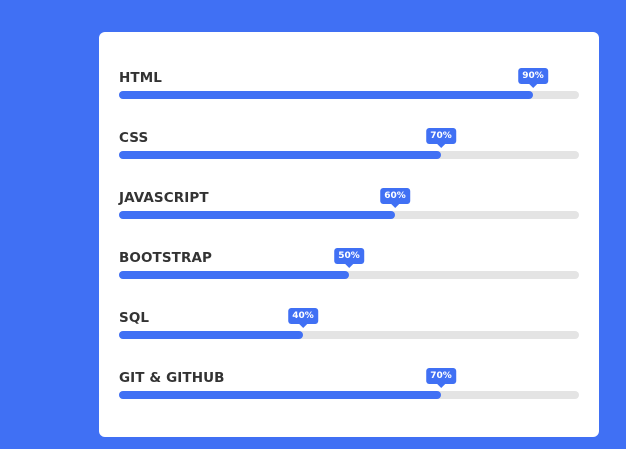 This screenshot has width=626, height=449. I want to click on skill-git-github: GIT & GITHUB 70%, so click(349, 389).